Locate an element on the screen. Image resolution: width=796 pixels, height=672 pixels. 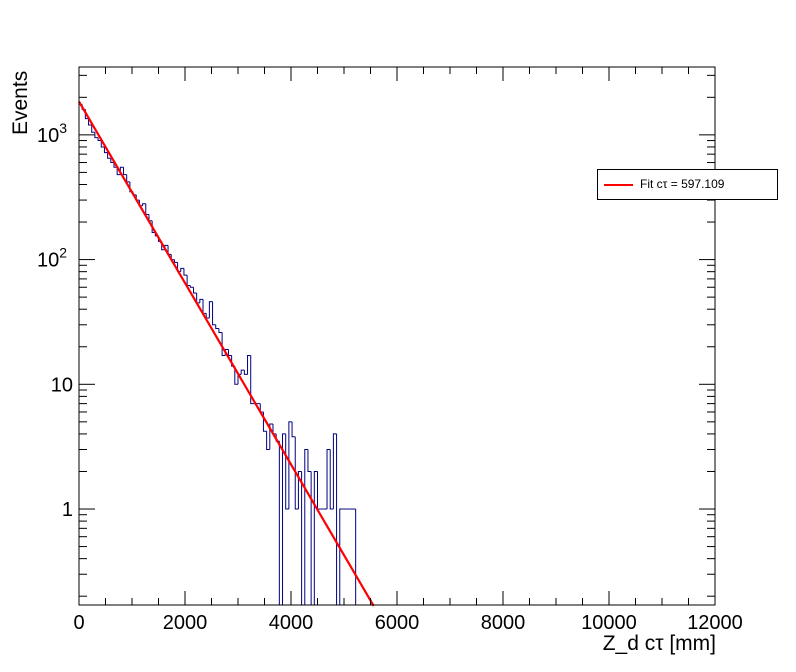
x-tick-label: 8000 is located at coordinates (503, 623).